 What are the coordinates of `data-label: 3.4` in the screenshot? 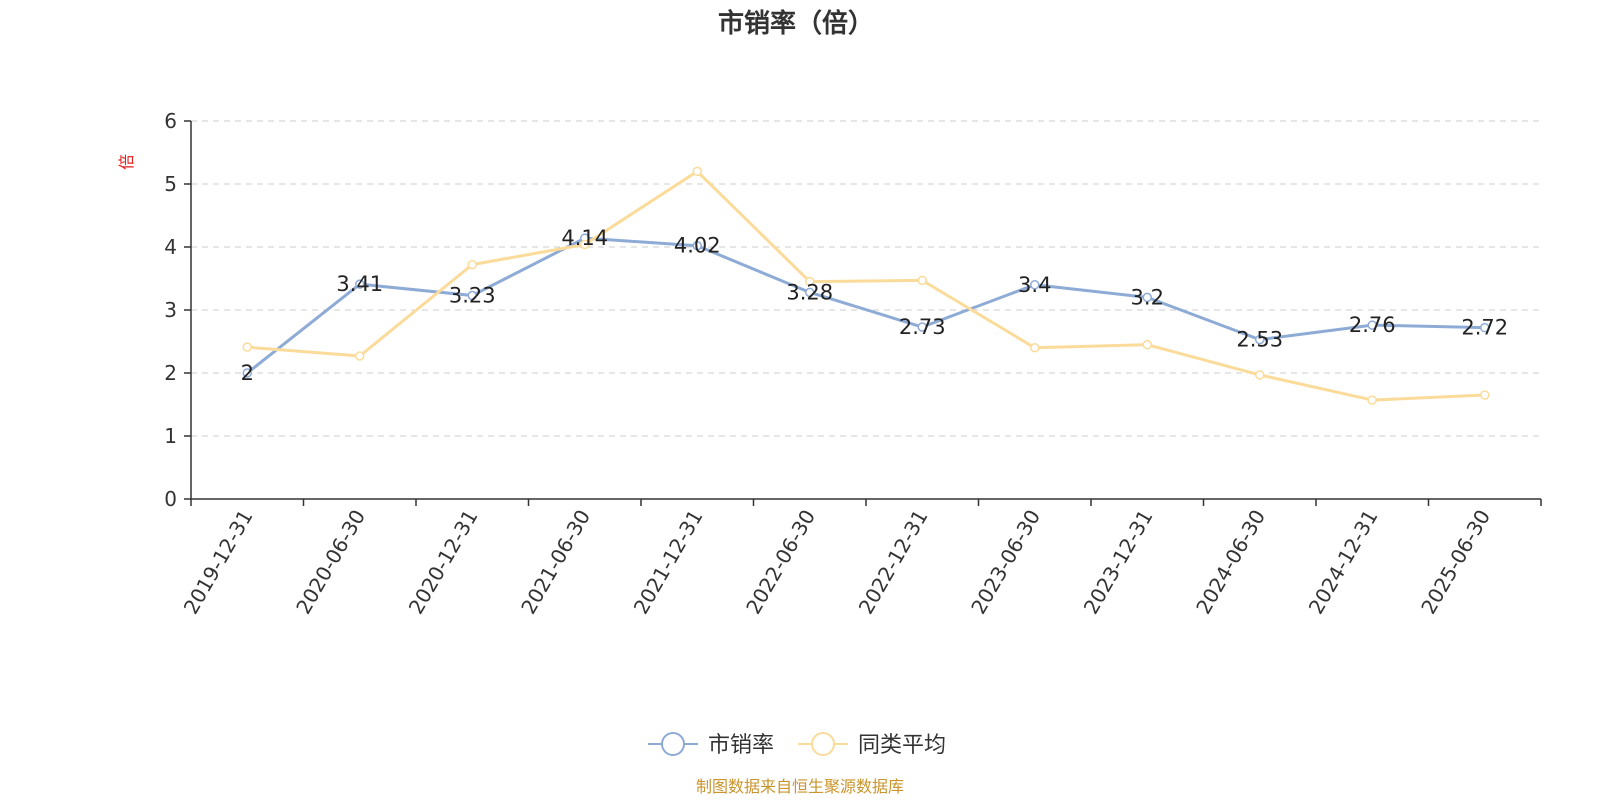 It's located at (1034, 285).